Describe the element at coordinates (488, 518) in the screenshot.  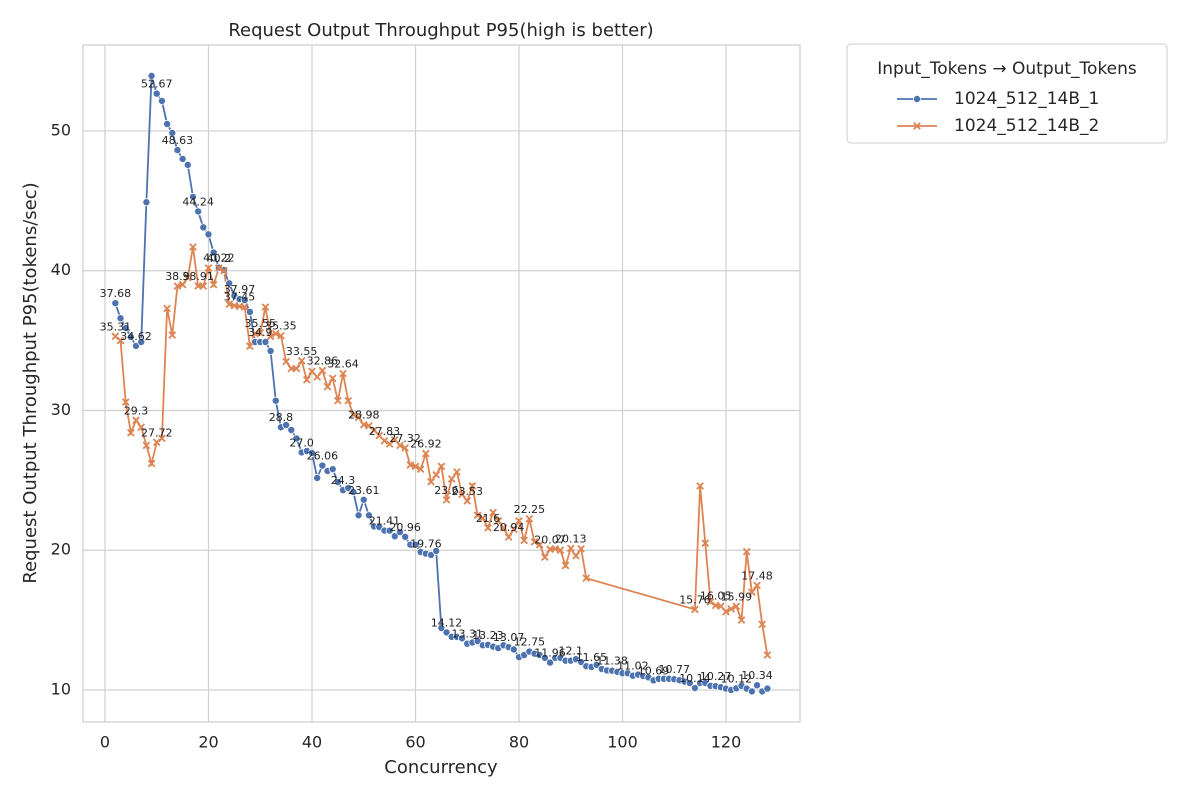
I see `data-label: 21.6` at that location.